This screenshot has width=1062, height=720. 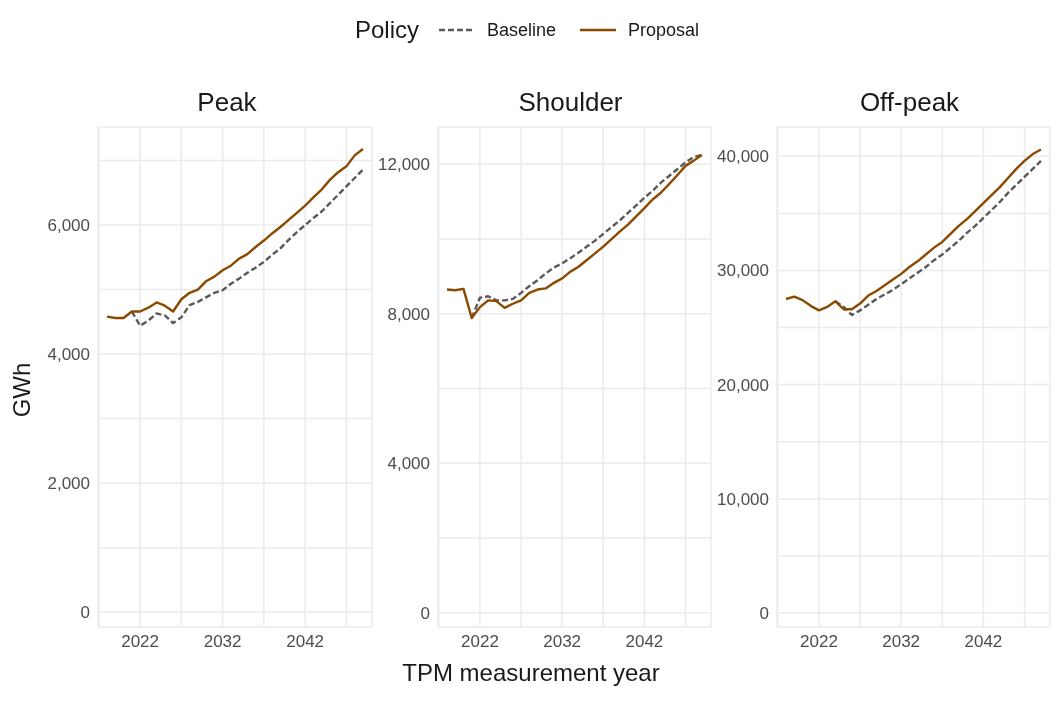 What do you see at coordinates (227, 102) in the screenshot?
I see `chart-title: Peak` at bounding box center [227, 102].